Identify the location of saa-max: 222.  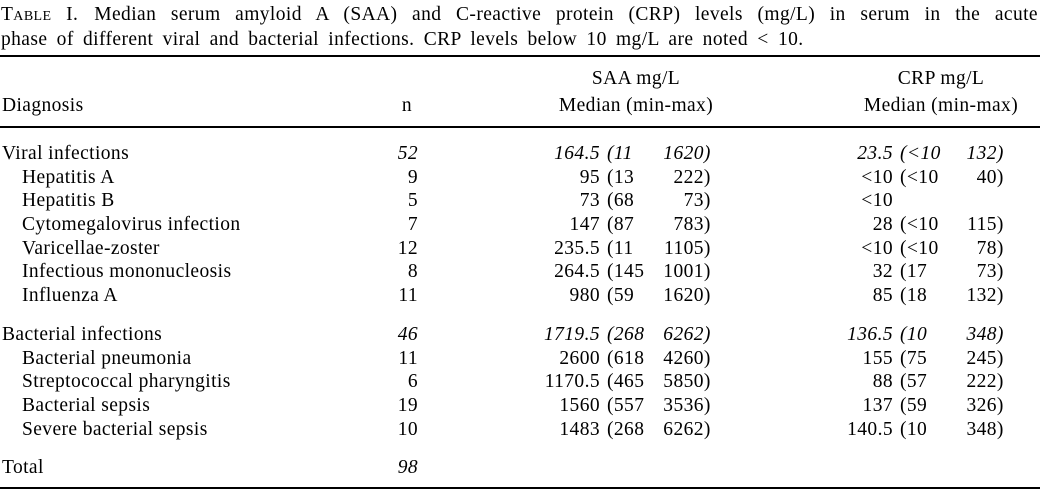
(688, 177).